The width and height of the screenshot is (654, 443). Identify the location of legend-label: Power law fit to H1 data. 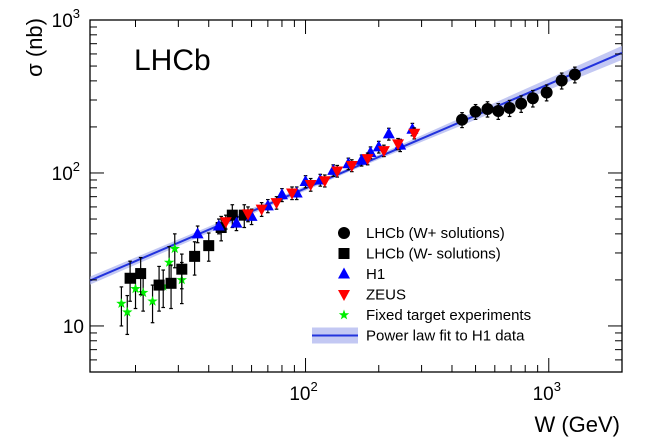
(445, 336).